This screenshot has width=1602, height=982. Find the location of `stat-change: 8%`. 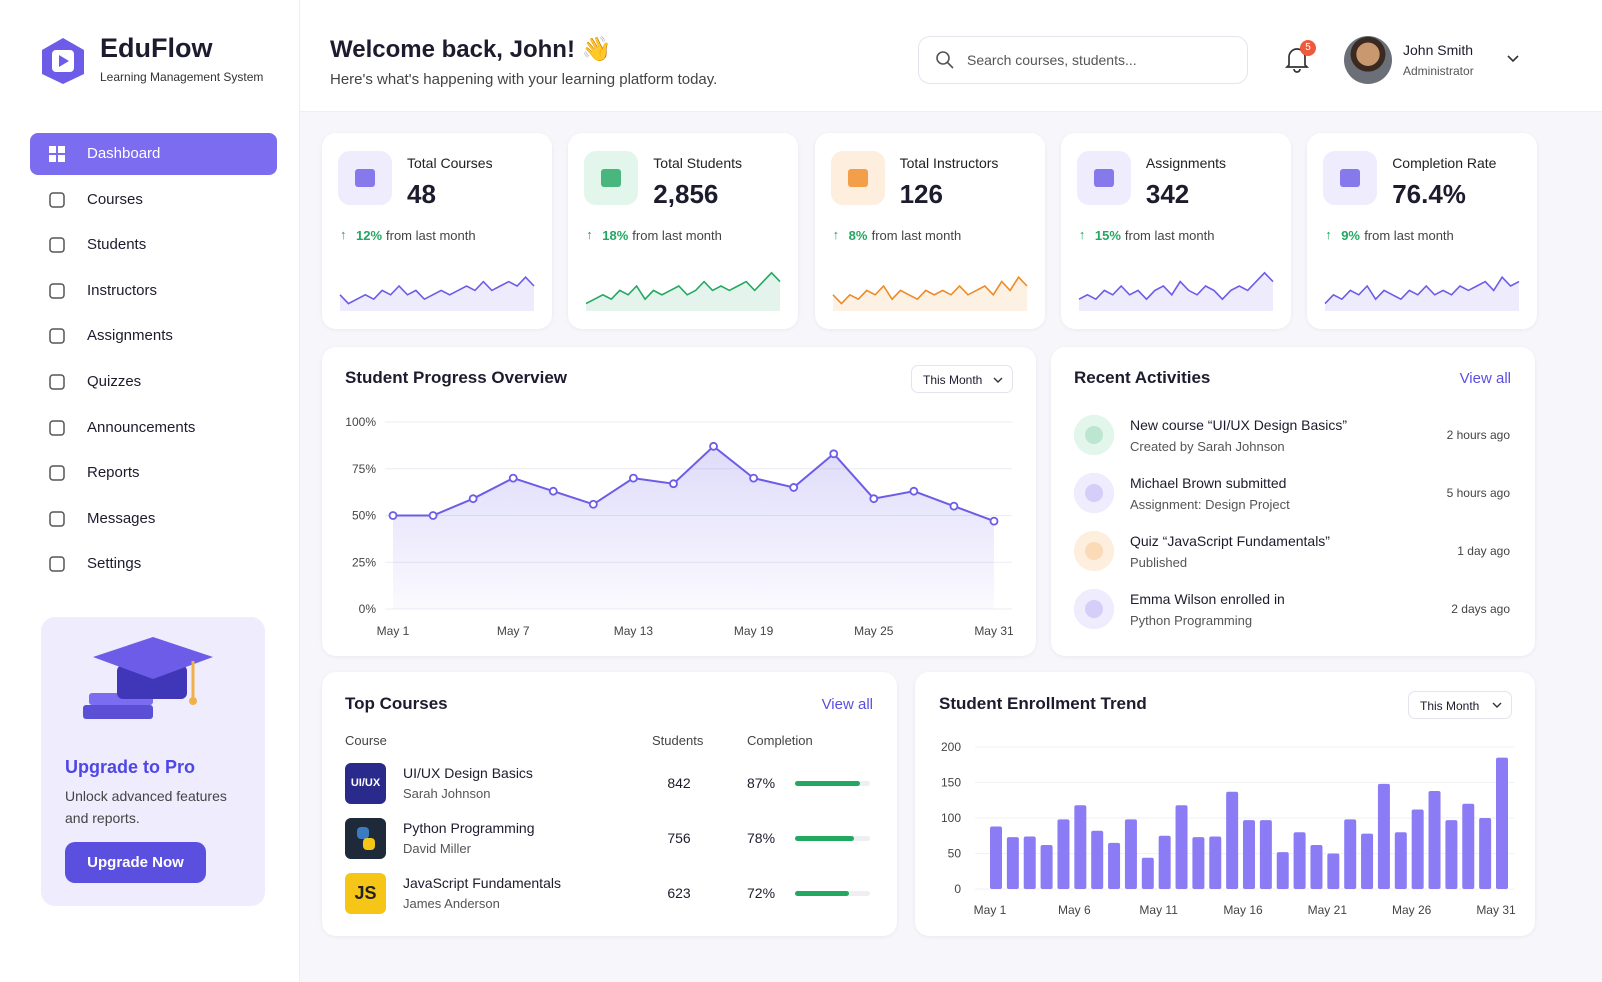

stat-change: 8% is located at coordinates (858, 235).